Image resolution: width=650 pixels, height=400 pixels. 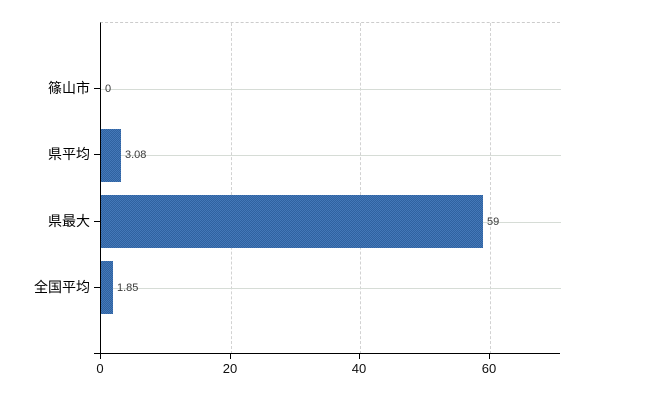 I want to click on x-tick-label: 60, so click(x=489, y=368).